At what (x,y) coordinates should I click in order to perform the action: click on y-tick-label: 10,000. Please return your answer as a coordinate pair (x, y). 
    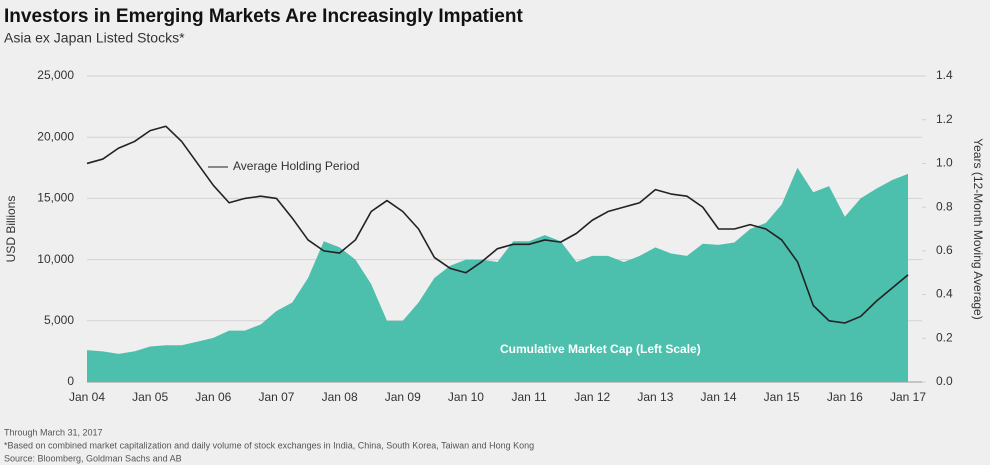
    Looking at the image, I should click on (55, 259).